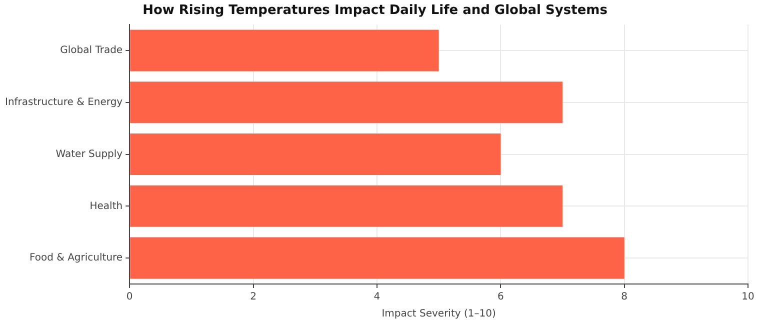 Image resolution: width=758 pixels, height=322 pixels. Describe the element at coordinates (500, 297) in the screenshot. I see `x-tick-label: 6` at that location.